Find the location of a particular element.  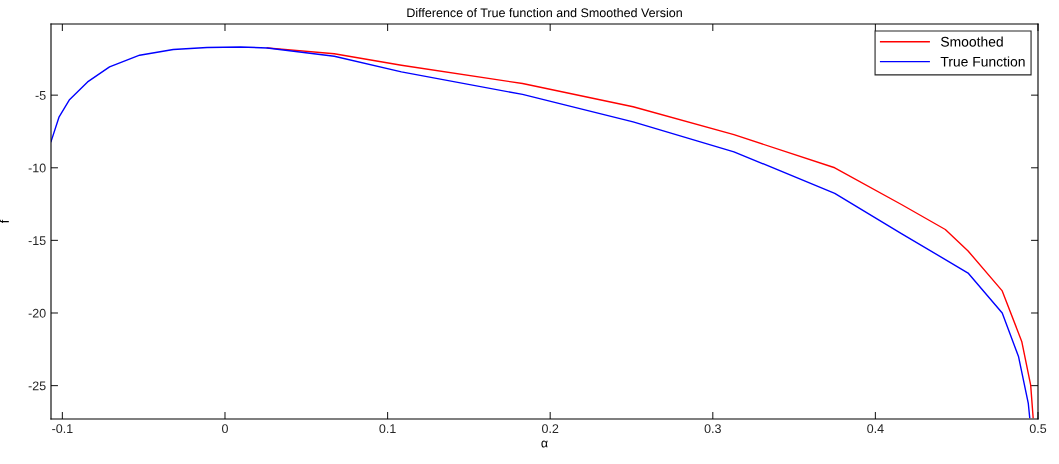

y-tick-label: -10 is located at coordinates (37, 168).